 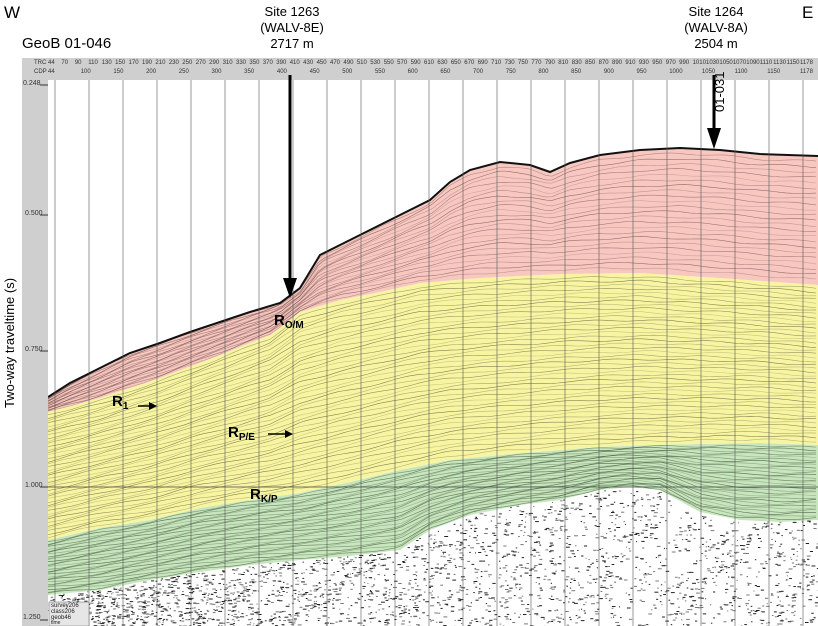 I want to click on trc-value: 1130, so click(x=780, y=63).